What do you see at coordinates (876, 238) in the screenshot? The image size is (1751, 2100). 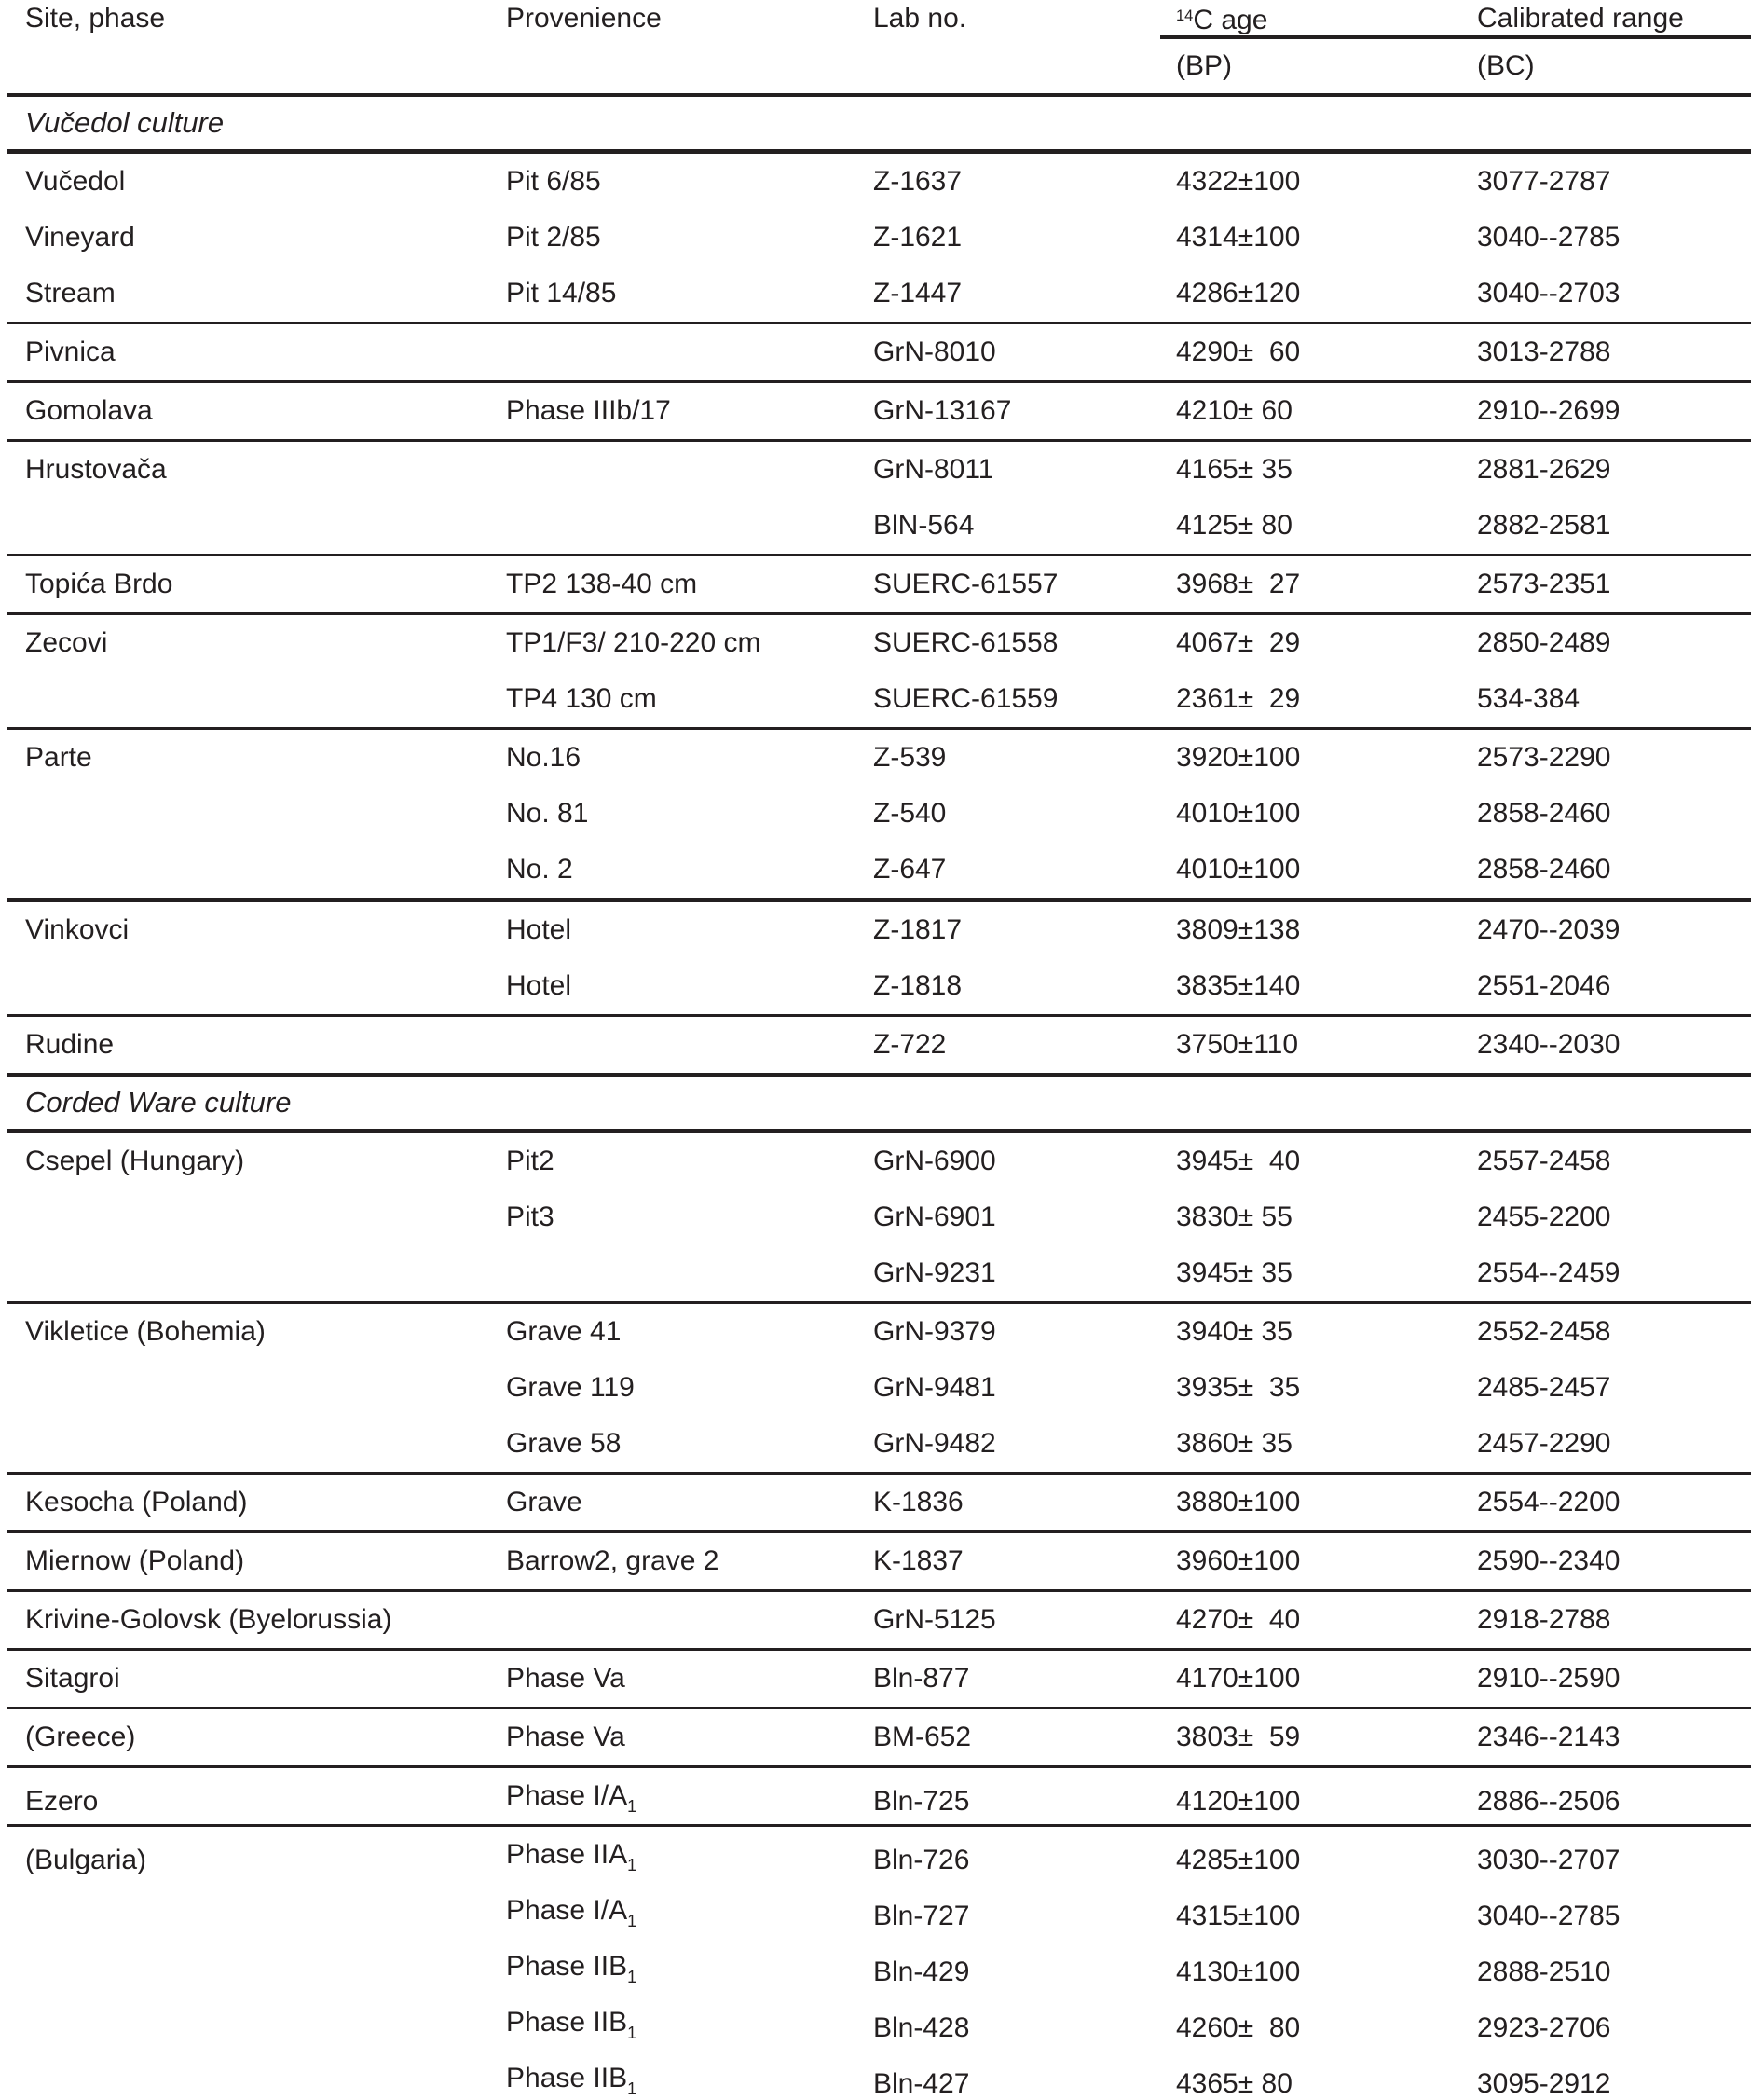 I see `table-row: Vineyard Pit 2/85 Z-1621 4314±100 3040--2785` at bounding box center [876, 238].